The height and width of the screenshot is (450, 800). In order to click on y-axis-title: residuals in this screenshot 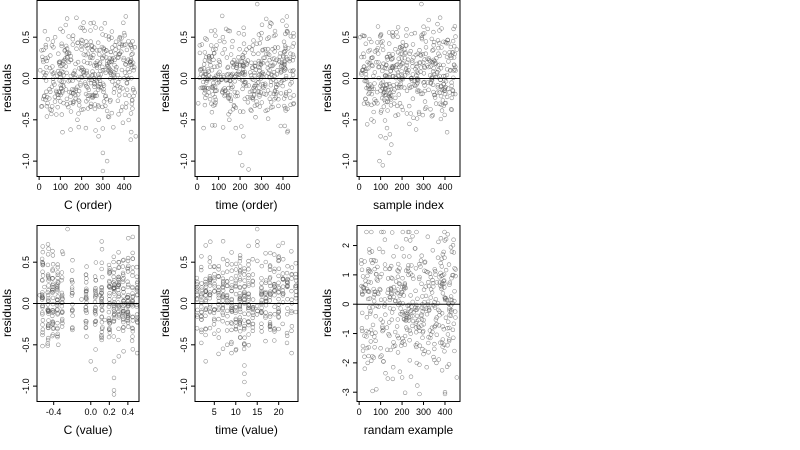, I will do `click(165, 313)`.